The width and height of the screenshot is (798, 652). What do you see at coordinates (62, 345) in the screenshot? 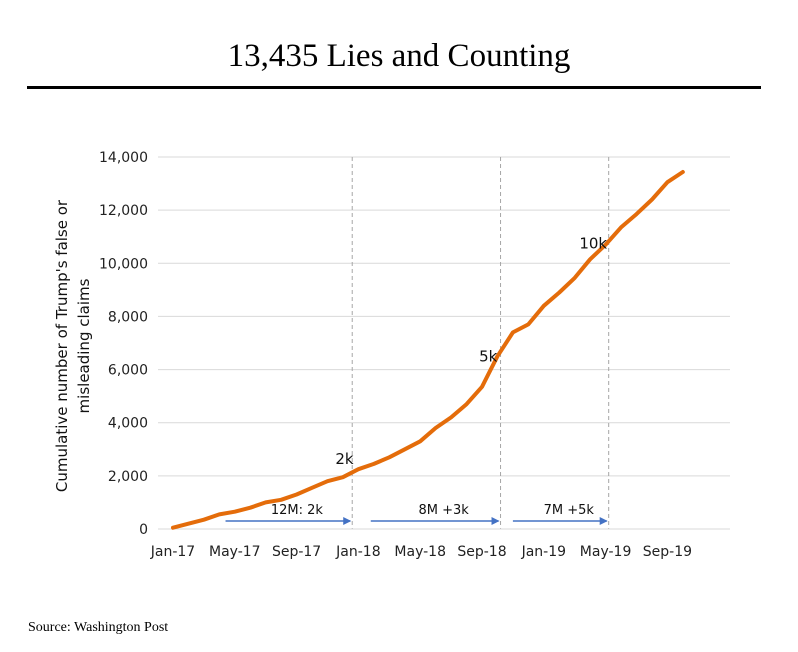
I see `y-axis-label-line1: Cumulative number of Trump's false or` at bounding box center [62, 345].